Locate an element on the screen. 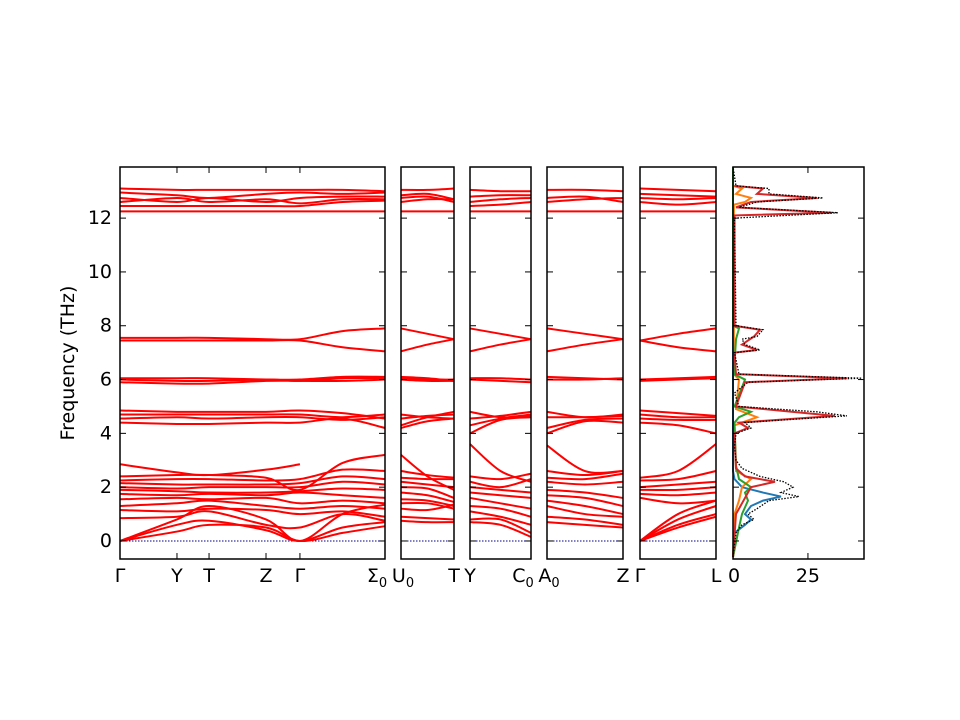 This screenshot has height=720, width=960. y-tick-label: 0 is located at coordinates (106, 541).